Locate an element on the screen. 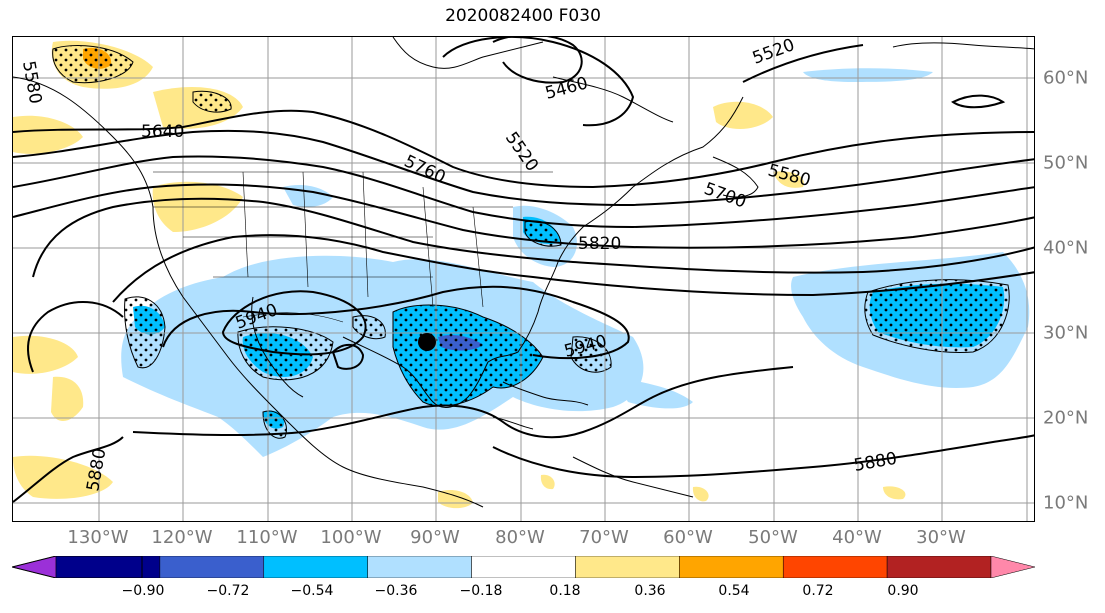  lat-label: 30°N is located at coordinates (1066, 333).